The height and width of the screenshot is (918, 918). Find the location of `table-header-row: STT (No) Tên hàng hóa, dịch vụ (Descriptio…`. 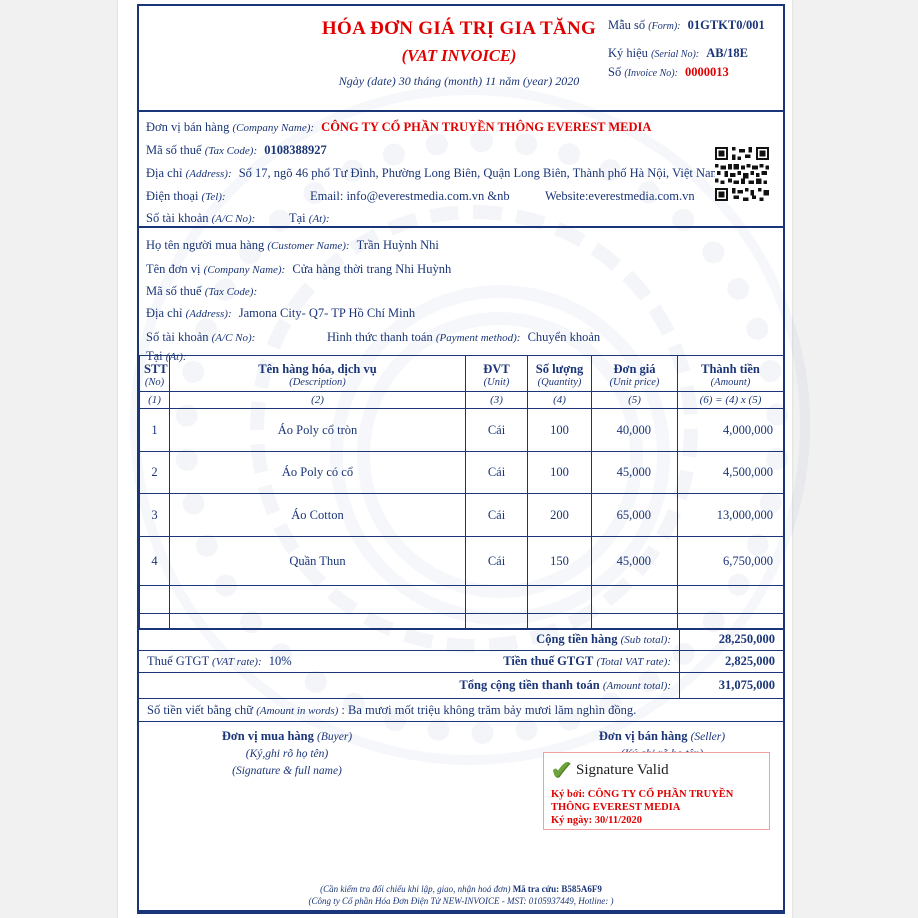

table-header-row: STT (No) Tên hàng hóa, dịch vụ (Descriptio… is located at coordinates (461, 373).